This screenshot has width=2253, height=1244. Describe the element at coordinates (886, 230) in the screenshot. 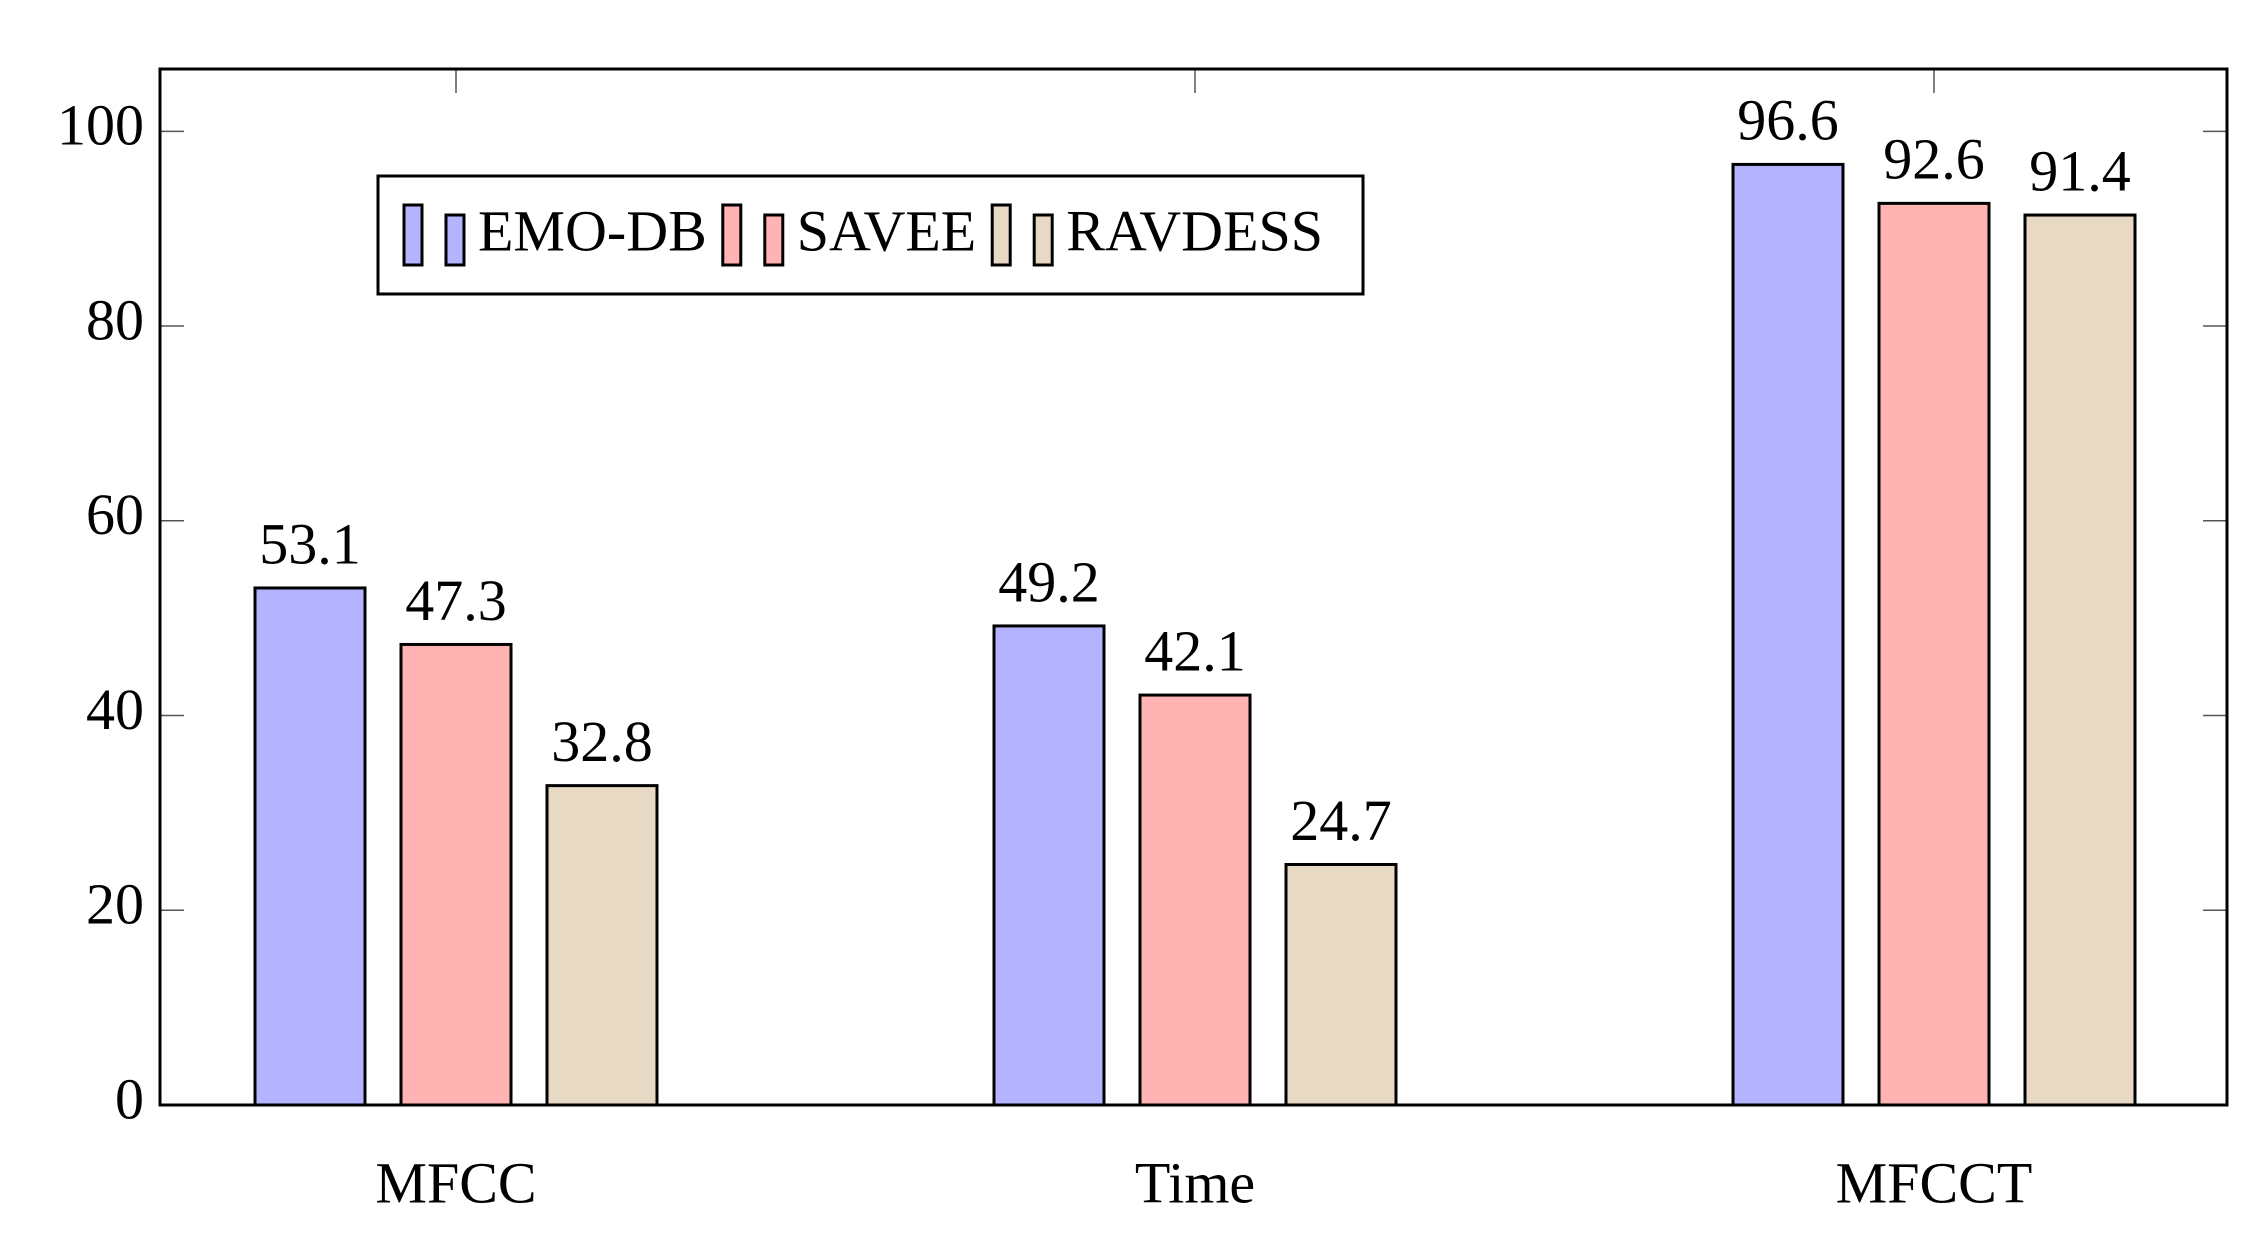

I see `legend-label: SAVEE` at that location.